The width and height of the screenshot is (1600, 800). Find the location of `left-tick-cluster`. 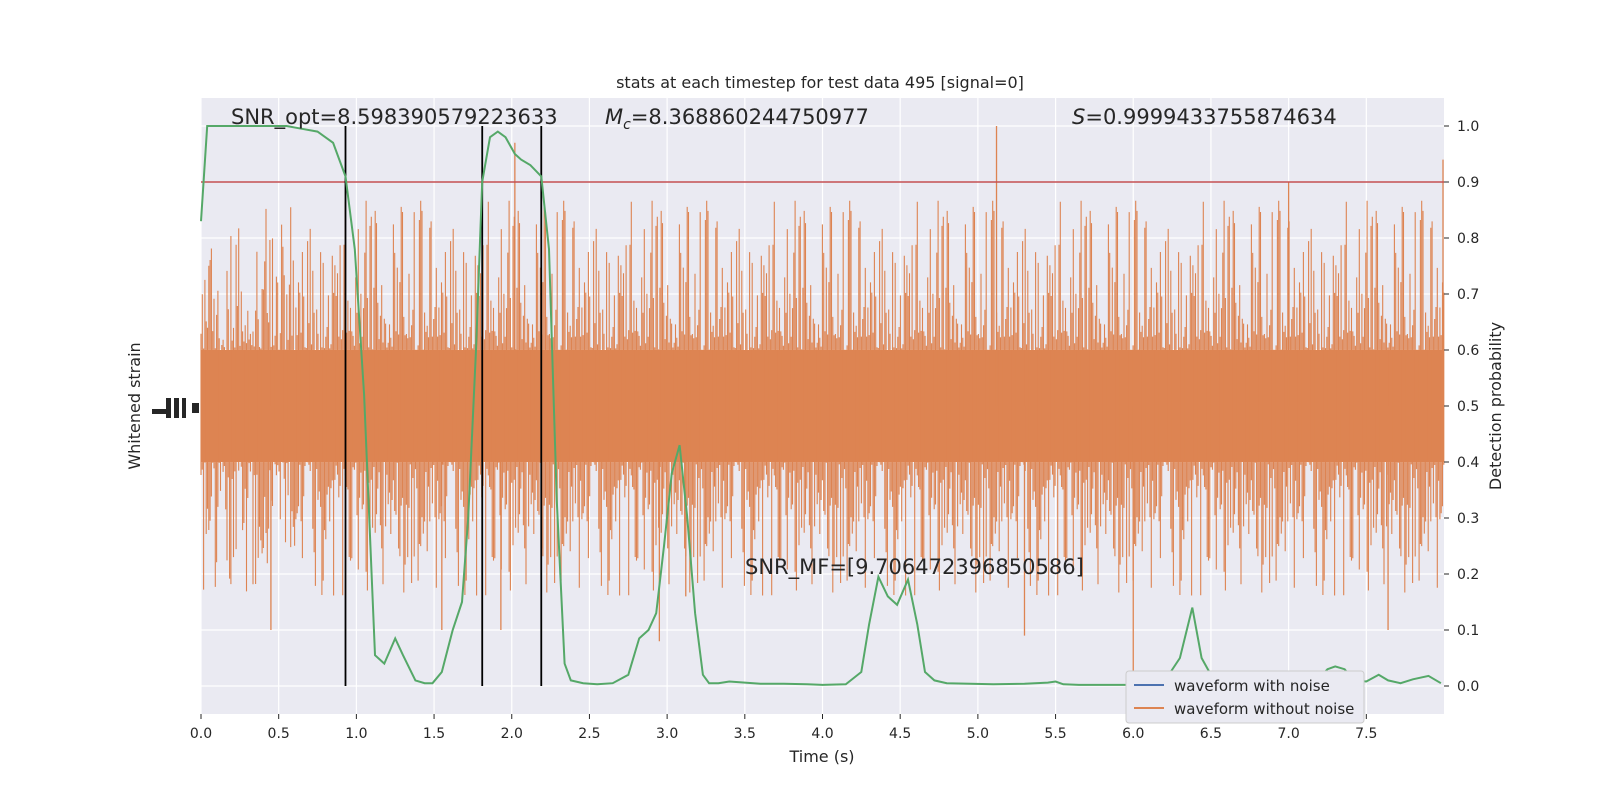

left-tick-cluster is located at coordinates (175, 408).